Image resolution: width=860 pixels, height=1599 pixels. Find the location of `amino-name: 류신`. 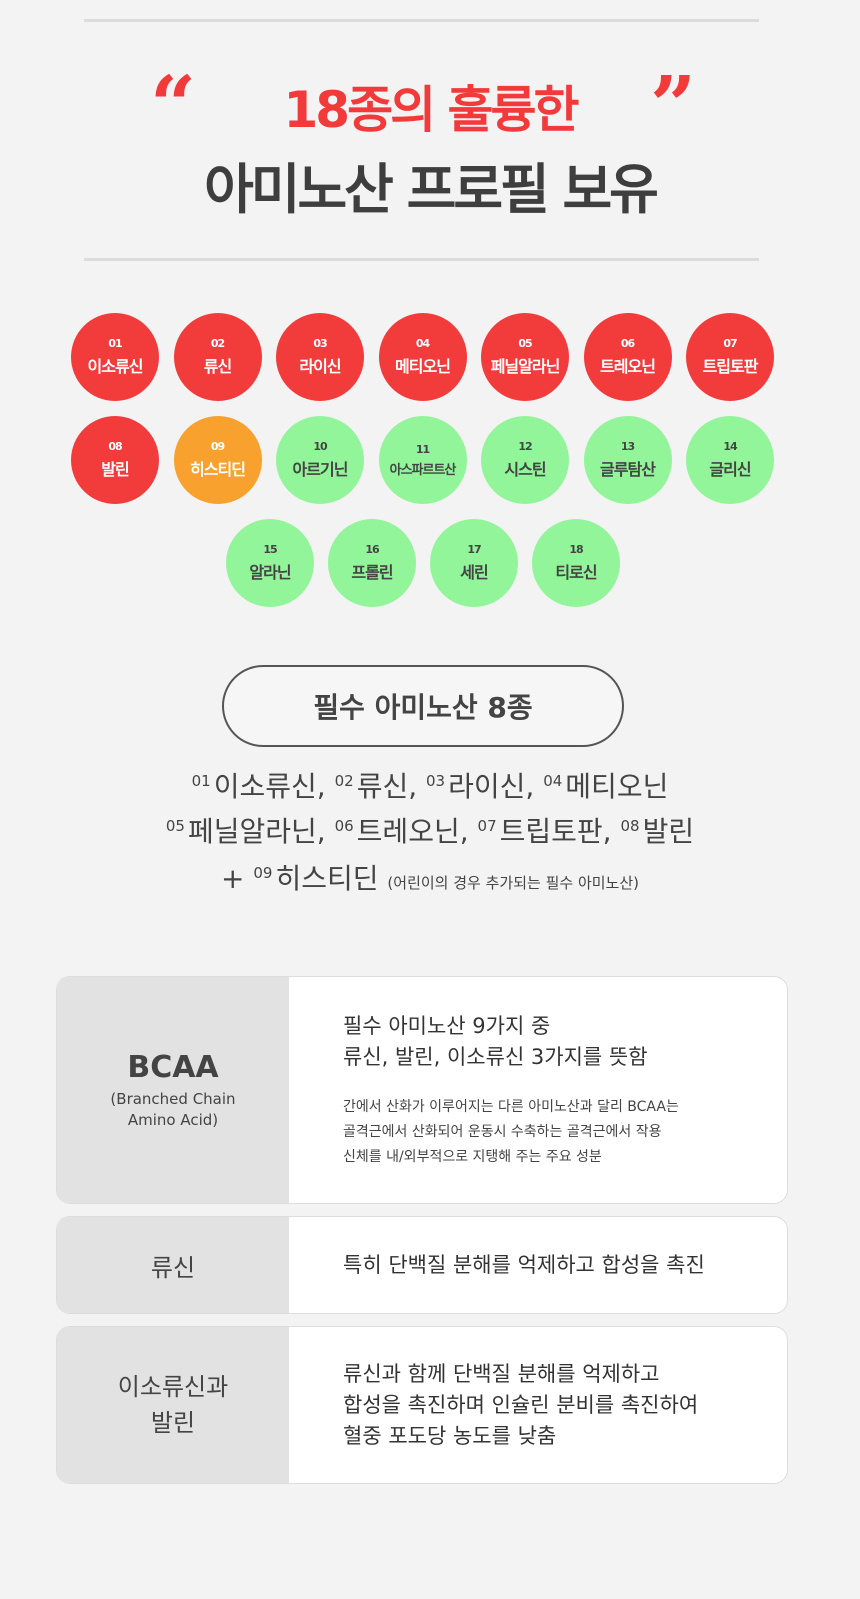

amino-name: 류신 is located at coordinates (217, 366).